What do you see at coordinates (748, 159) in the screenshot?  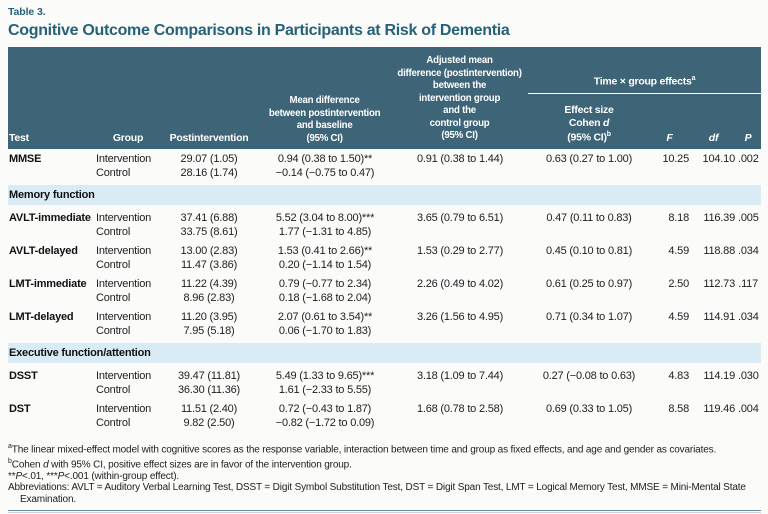 I see `p-cell: .002` at bounding box center [748, 159].